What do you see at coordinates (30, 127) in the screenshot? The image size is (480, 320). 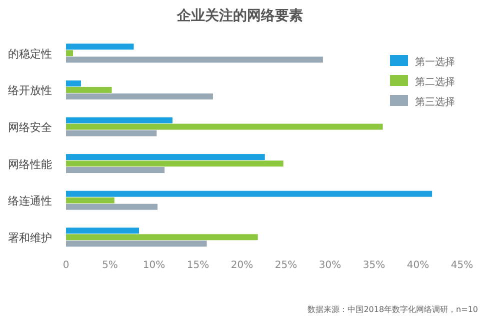 I see `y-tick-label: 网络安全` at bounding box center [30, 127].